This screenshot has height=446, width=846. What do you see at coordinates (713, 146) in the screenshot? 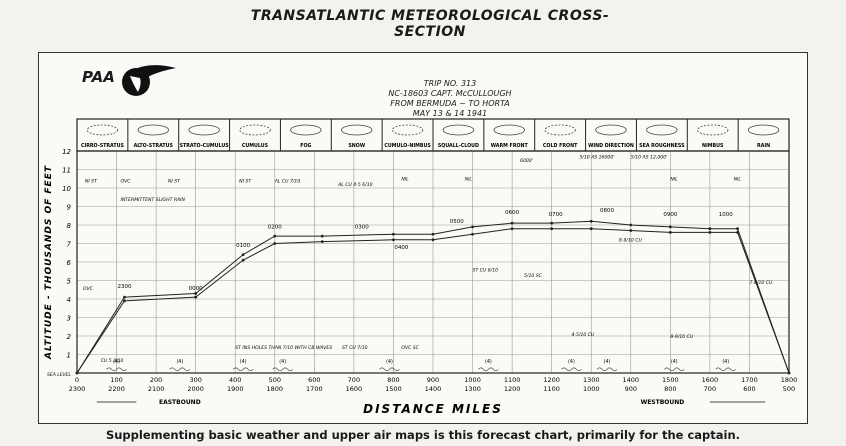
I see `legend-label-nimbus: NIMBUS` at bounding box center [713, 146].